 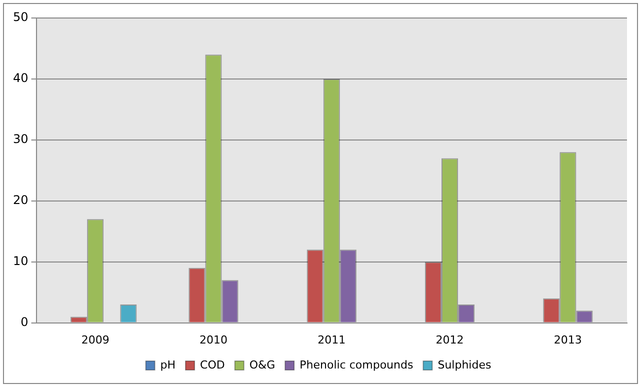 I want to click on x-tick-label: 2012, so click(x=450, y=339).